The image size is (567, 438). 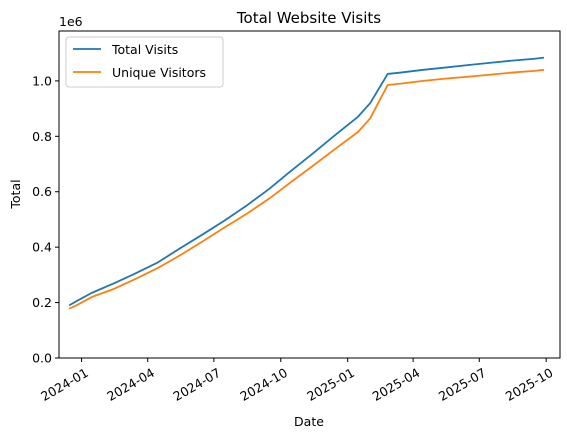 What do you see at coordinates (45, 219) in the screenshot?
I see `y-axis-ticks: 0.0 0.2 0.4 0.6 0.8 1.0` at bounding box center [45, 219].